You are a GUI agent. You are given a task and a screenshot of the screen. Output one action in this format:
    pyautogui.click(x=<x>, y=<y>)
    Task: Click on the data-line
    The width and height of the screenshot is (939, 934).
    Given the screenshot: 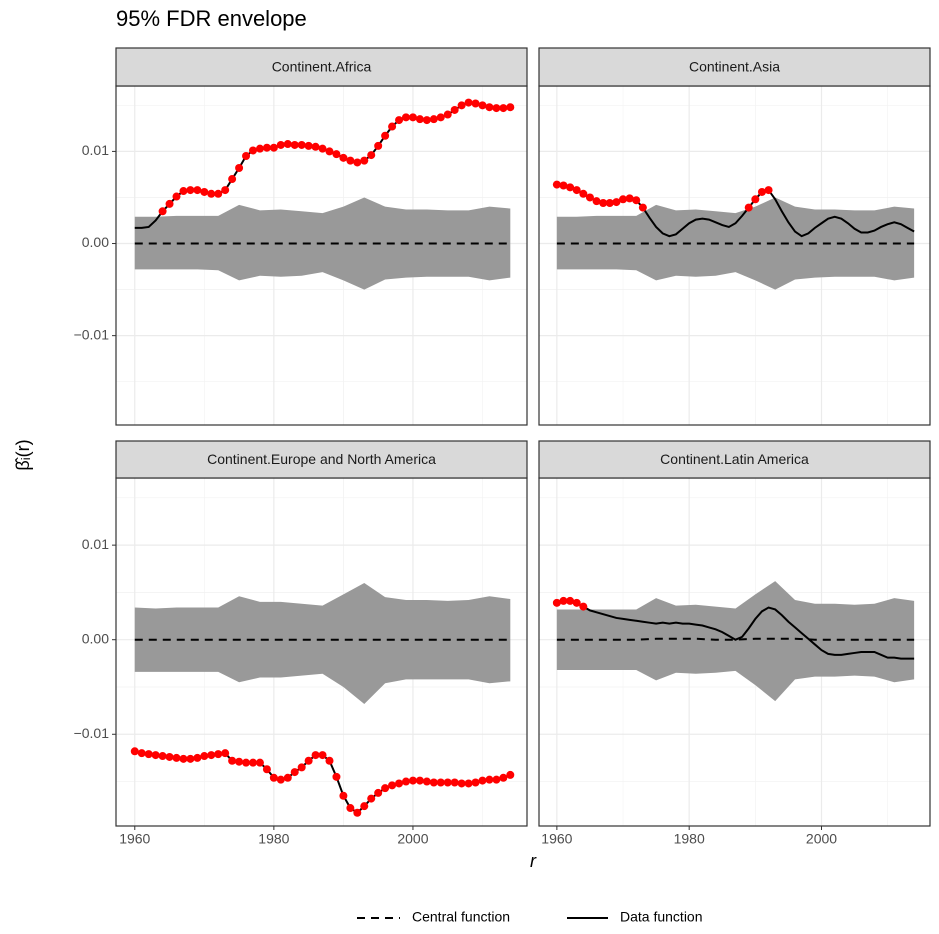 What is the action you would take?
    pyautogui.click(x=735, y=629)
    